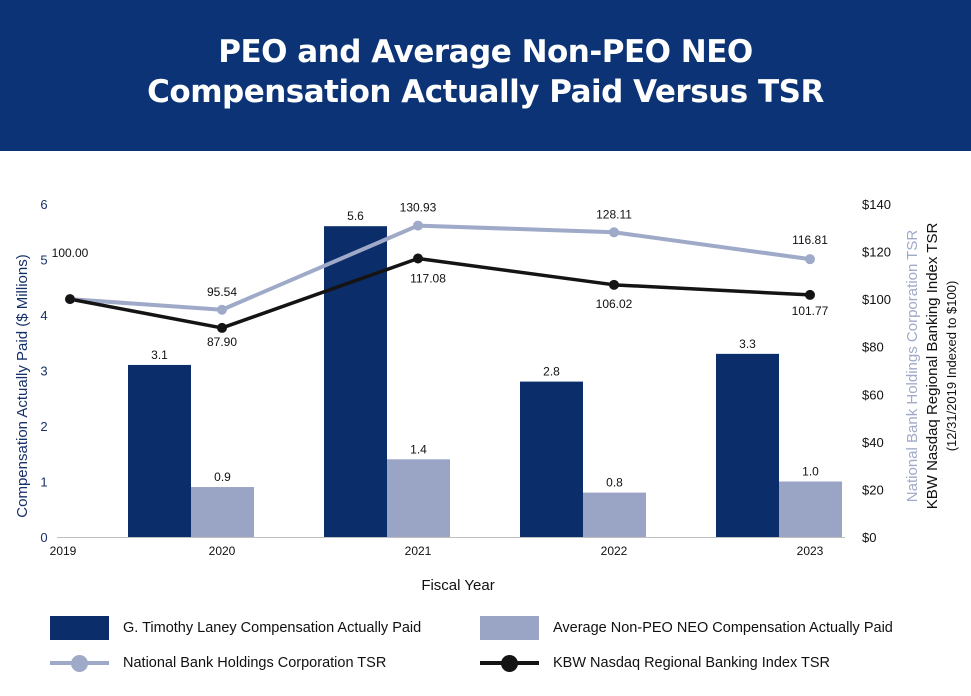  I want to click on point-label-kbw: 117.08, so click(428, 279).